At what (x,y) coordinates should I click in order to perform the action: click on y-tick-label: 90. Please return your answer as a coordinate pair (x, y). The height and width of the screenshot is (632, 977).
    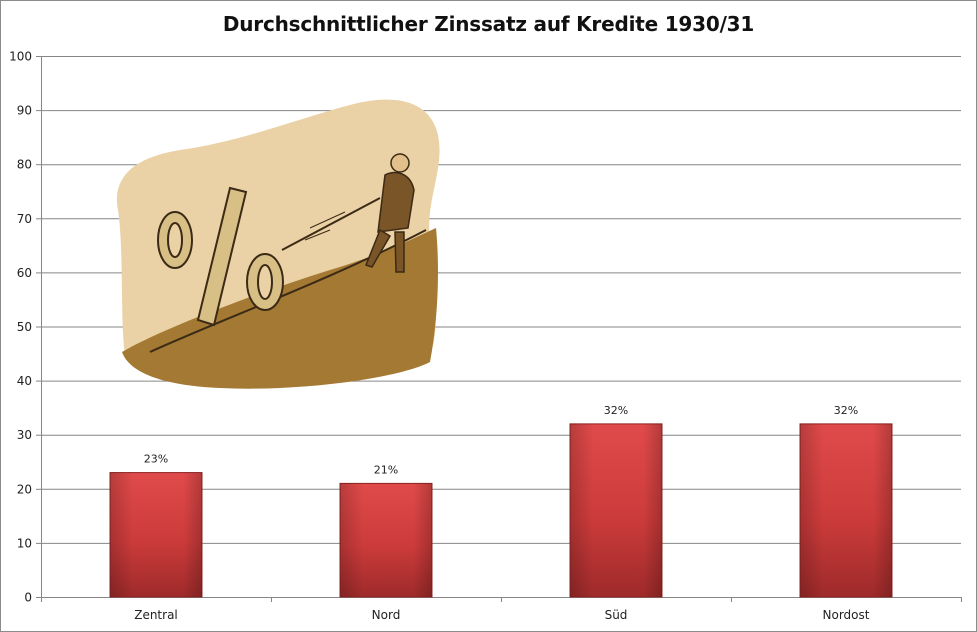
    Looking at the image, I should click on (24, 111).